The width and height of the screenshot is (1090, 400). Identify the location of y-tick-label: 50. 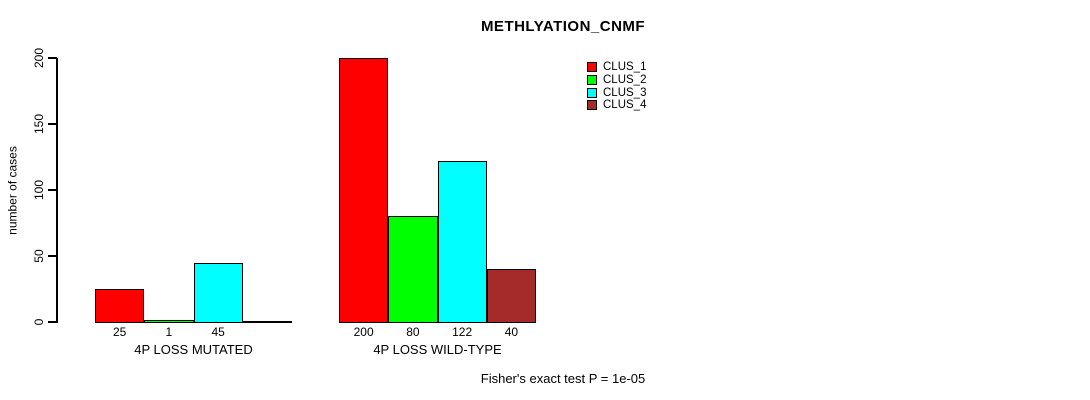
(39, 256).